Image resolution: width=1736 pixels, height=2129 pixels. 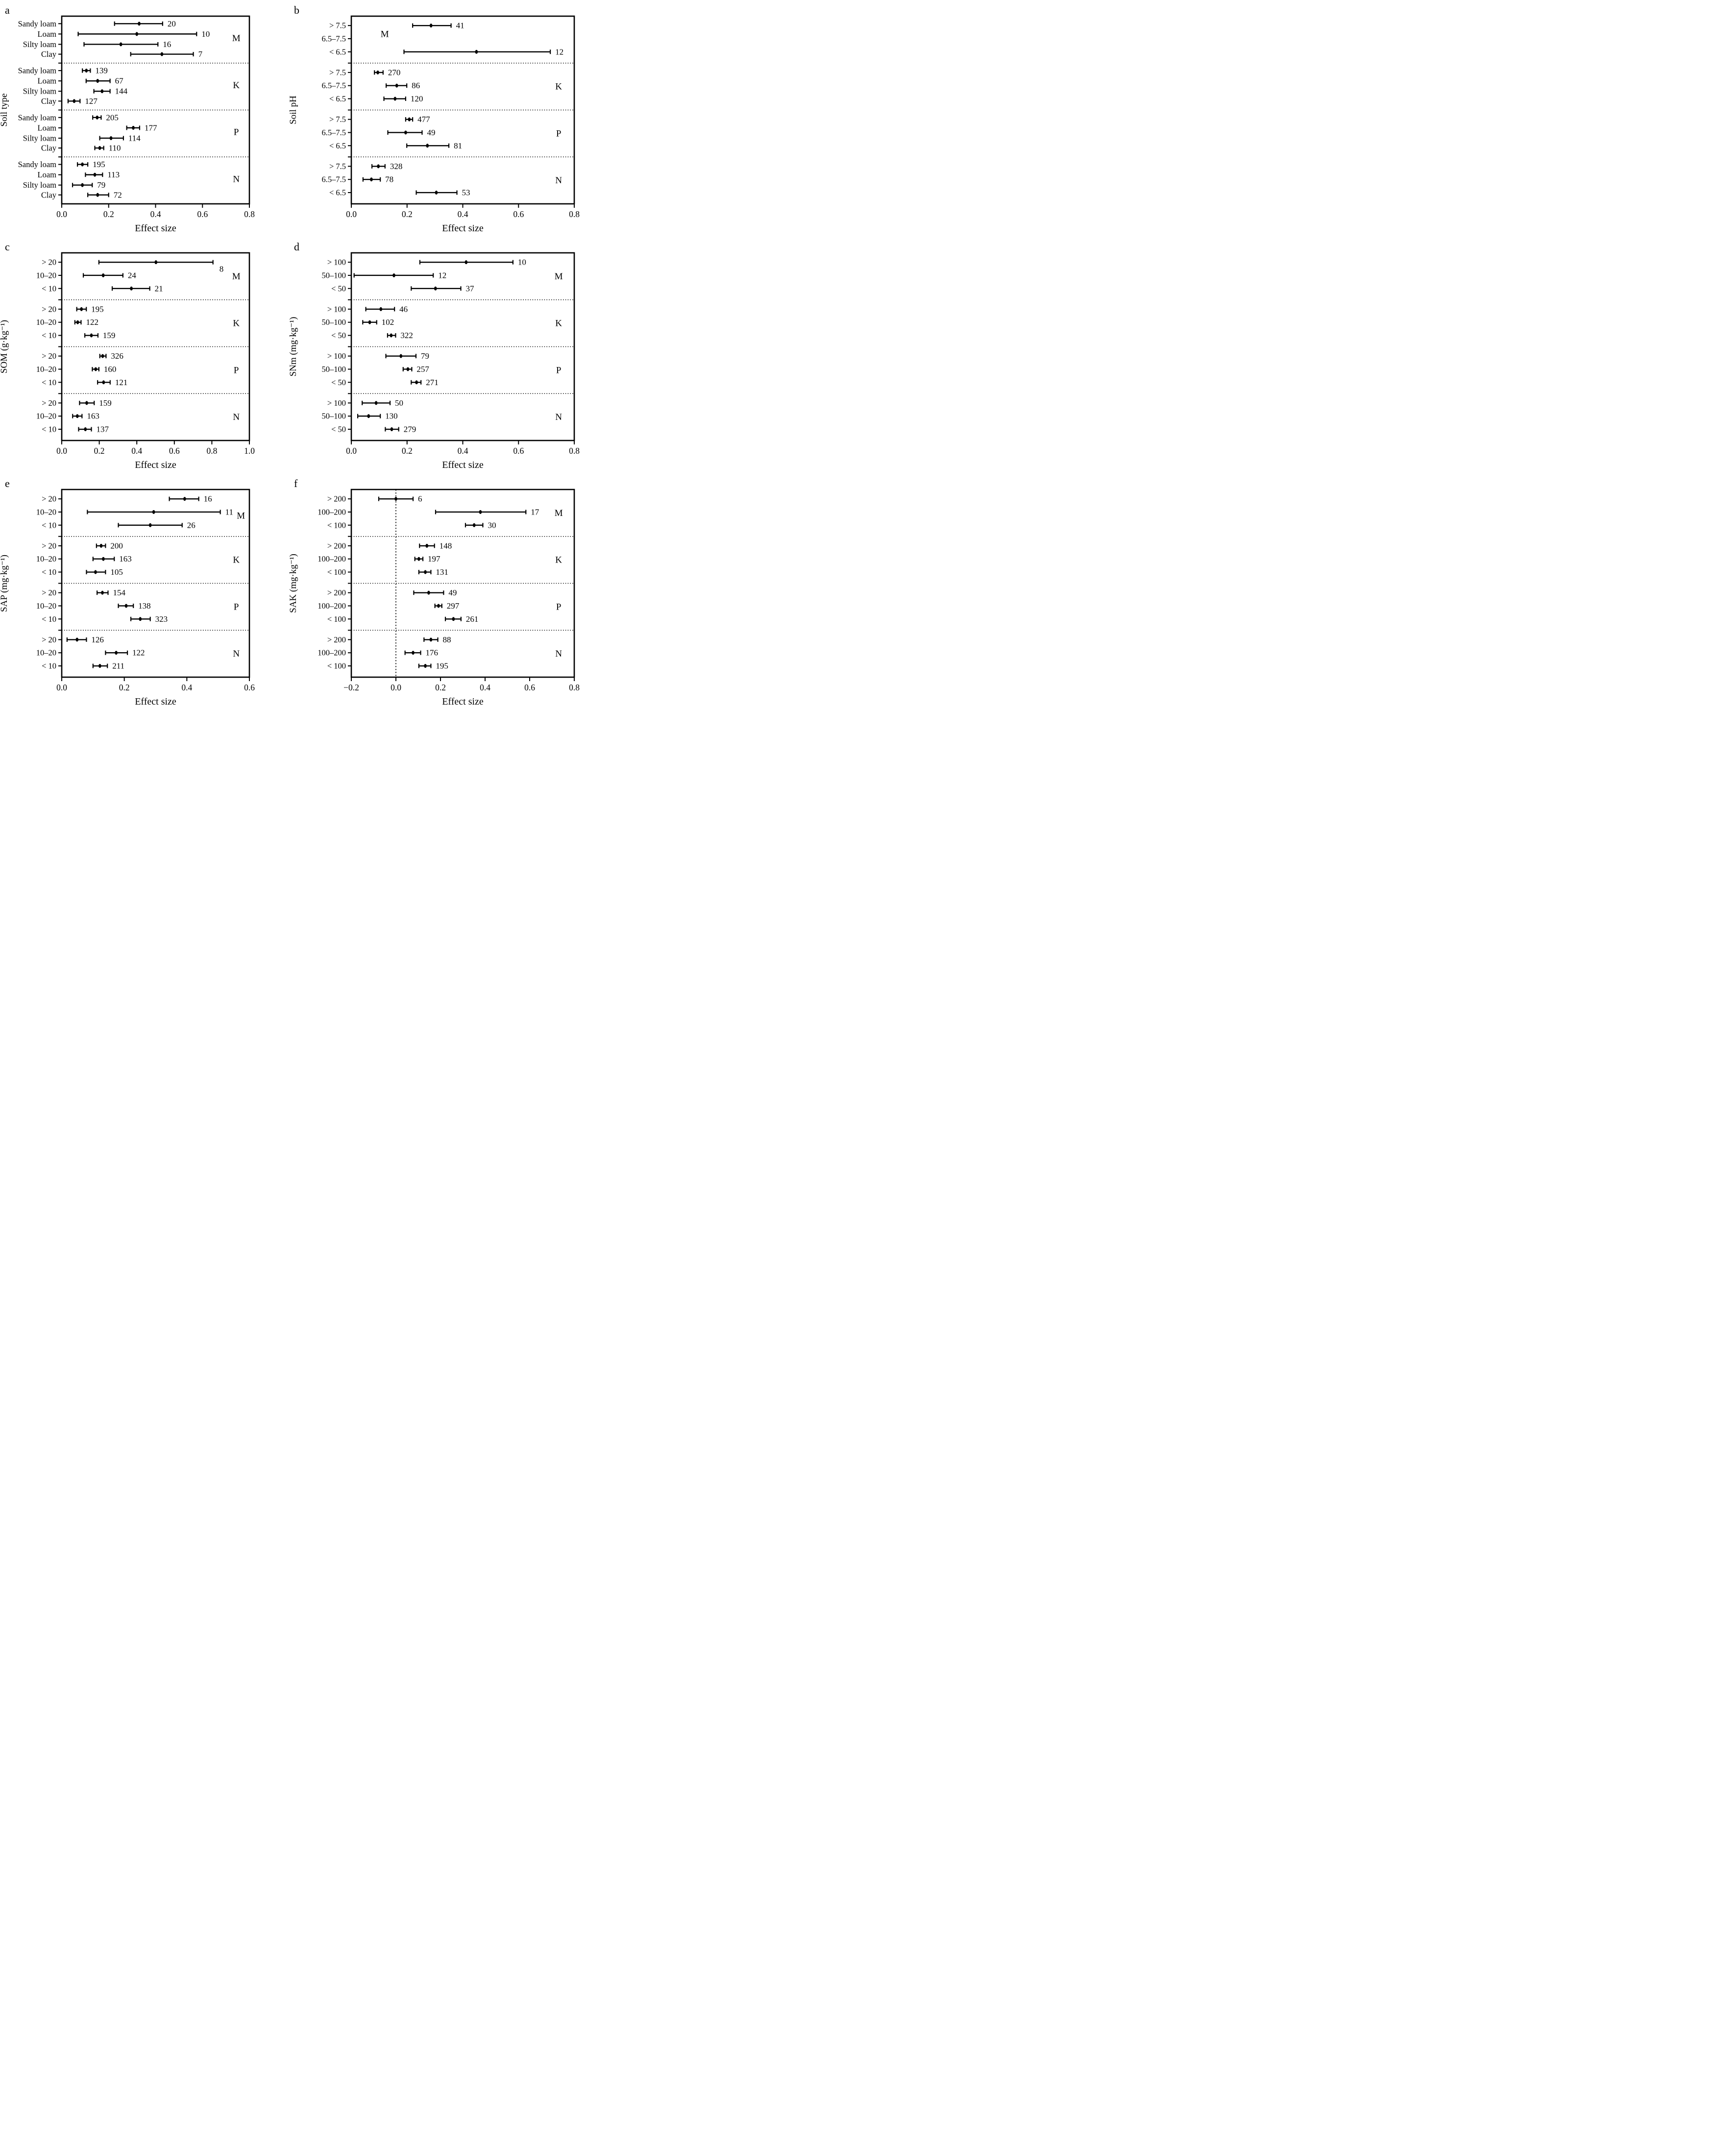 I want to click on sample-size-label: 30, so click(x=492, y=525).